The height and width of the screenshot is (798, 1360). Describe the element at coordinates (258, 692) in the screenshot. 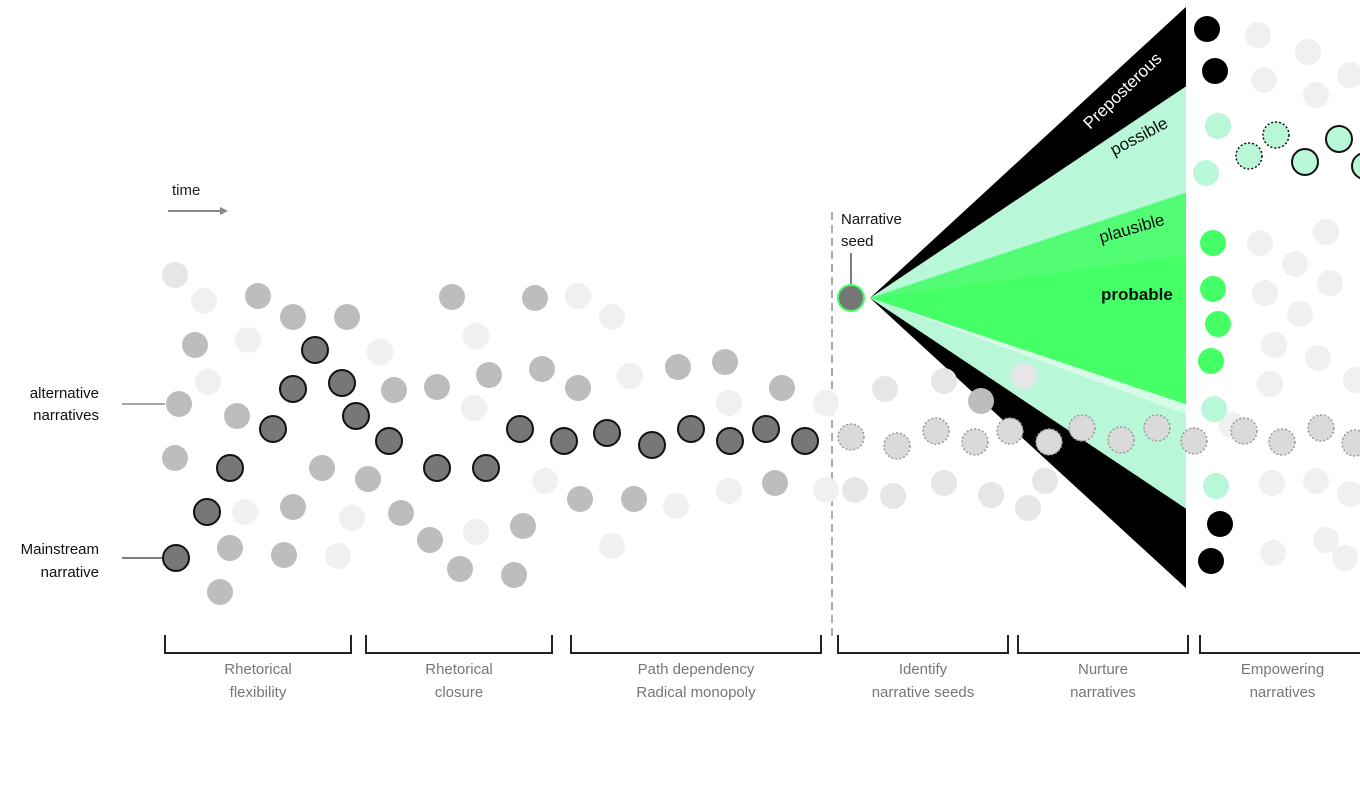

I see `phase-label: flexibility` at that location.